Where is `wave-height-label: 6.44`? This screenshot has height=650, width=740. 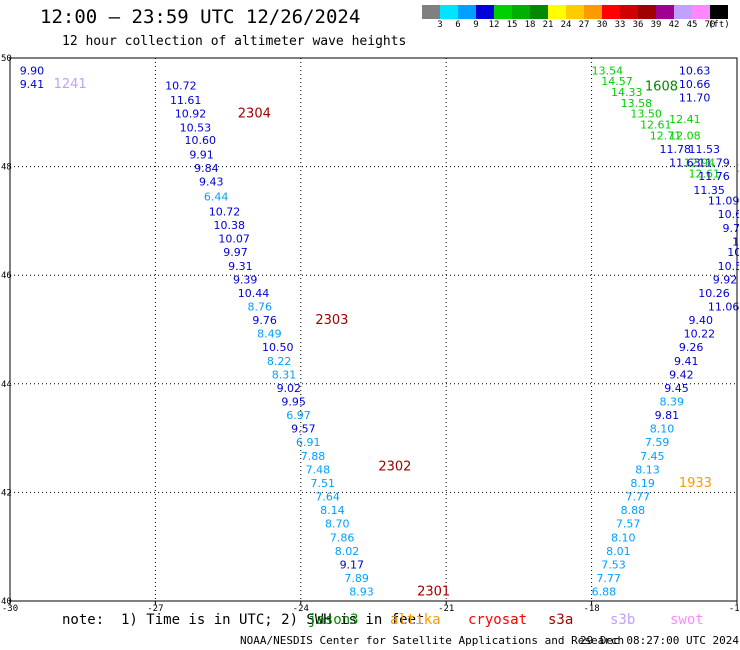 wave-height-label: 6.44 is located at coordinates (216, 196).